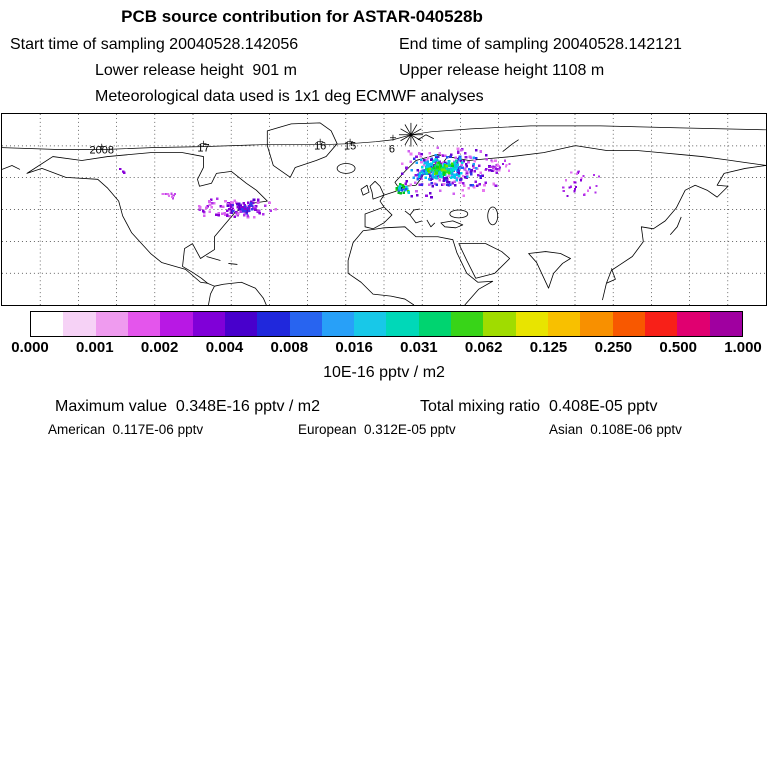 Image resolution: width=768 pixels, height=768 pixels. What do you see at coordinates (678, 347) in the screenshot?
I see `colorbar-tick-label: 0.500` at bounding box center [678, 347].